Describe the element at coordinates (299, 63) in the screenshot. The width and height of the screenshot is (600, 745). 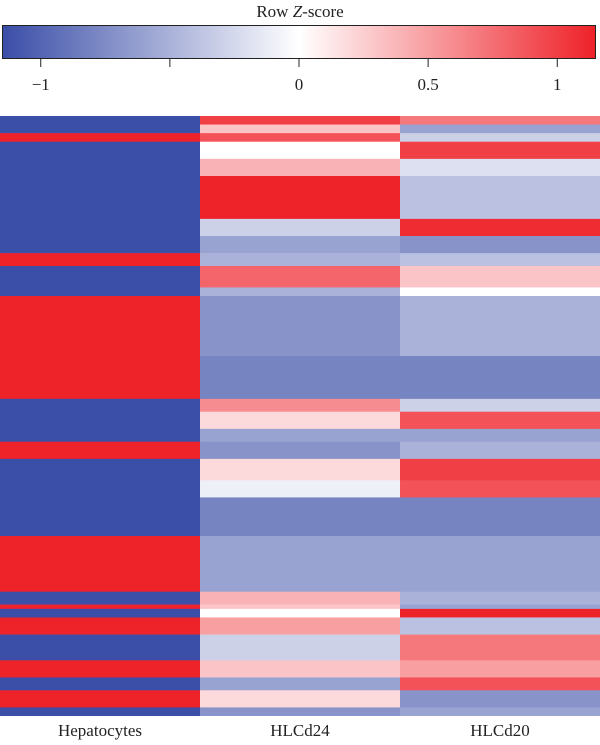
I see `color-key-axis` at that location.